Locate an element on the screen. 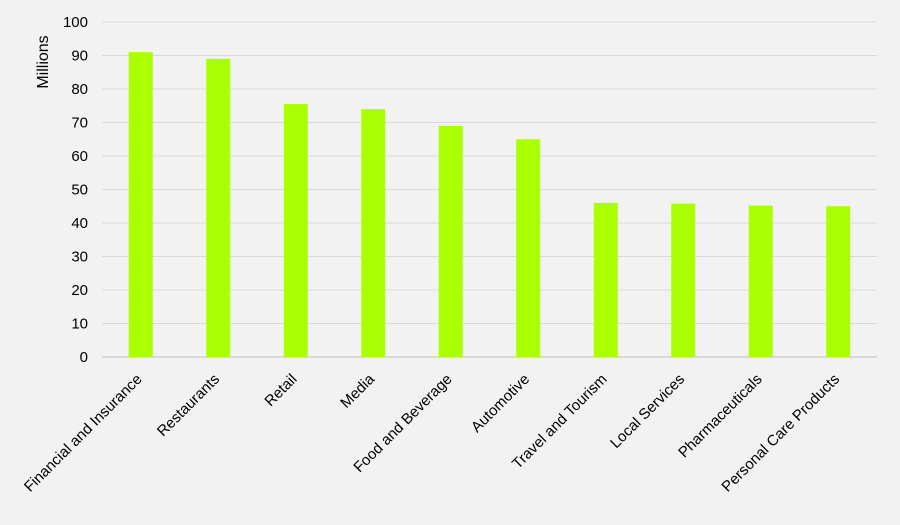  y-tick-label: 20 is located at coordinates (79, 290).